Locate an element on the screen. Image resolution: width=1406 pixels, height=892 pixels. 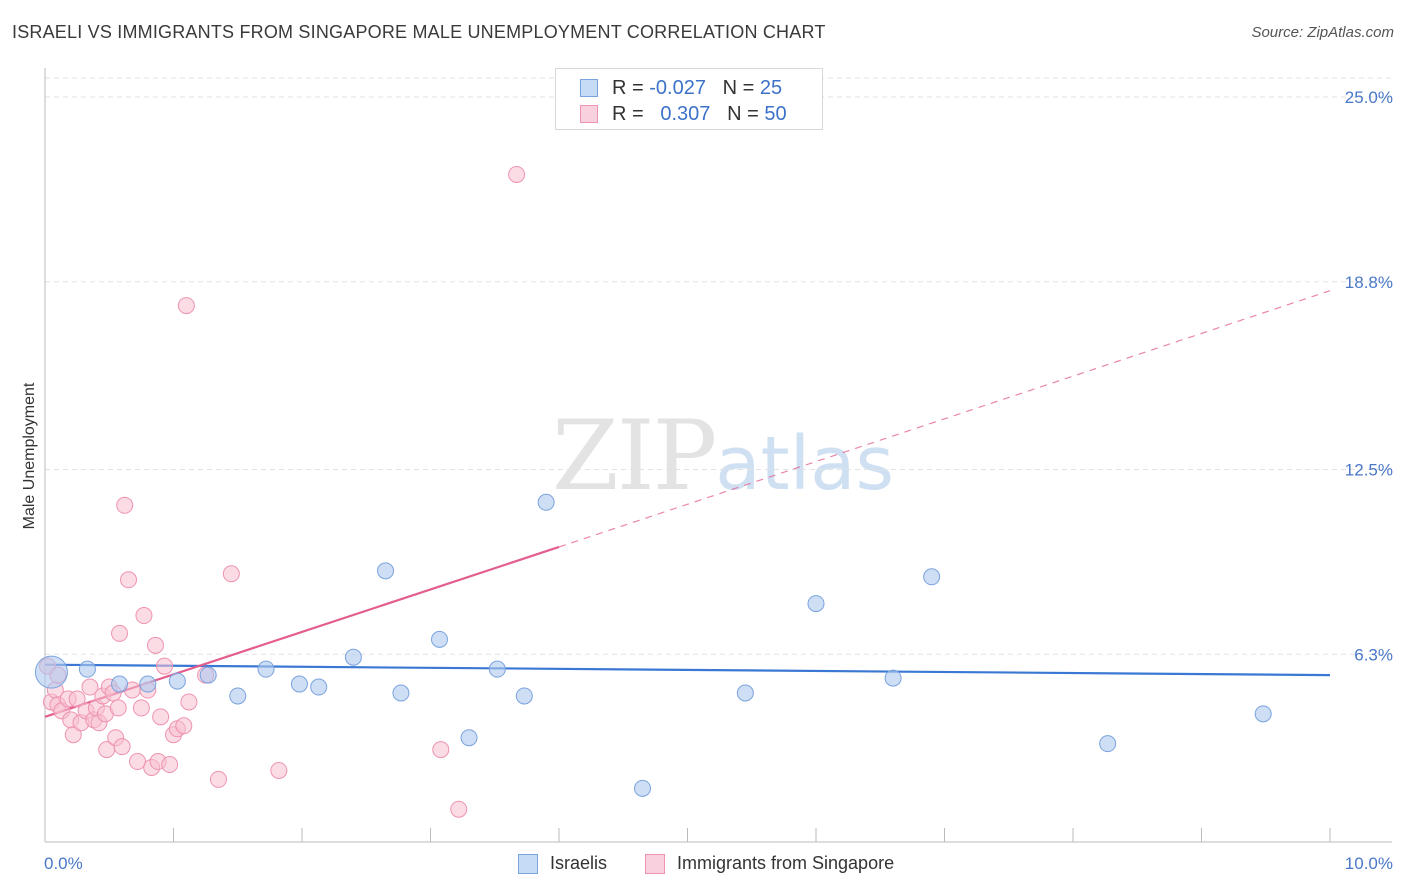
y-tick-label: 12.5% is located at coordinates (1369, 470).